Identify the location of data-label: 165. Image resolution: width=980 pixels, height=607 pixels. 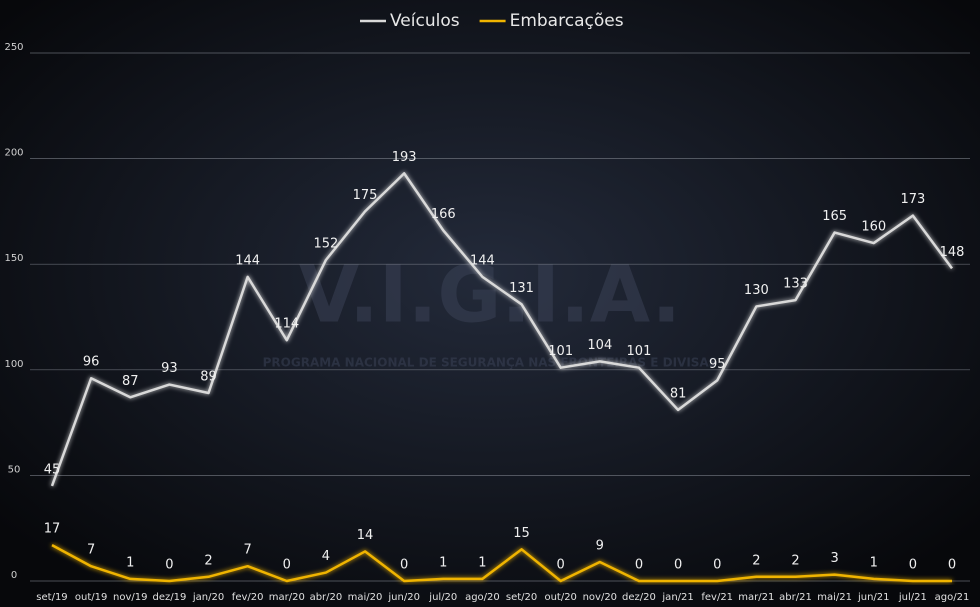
(834, 216).